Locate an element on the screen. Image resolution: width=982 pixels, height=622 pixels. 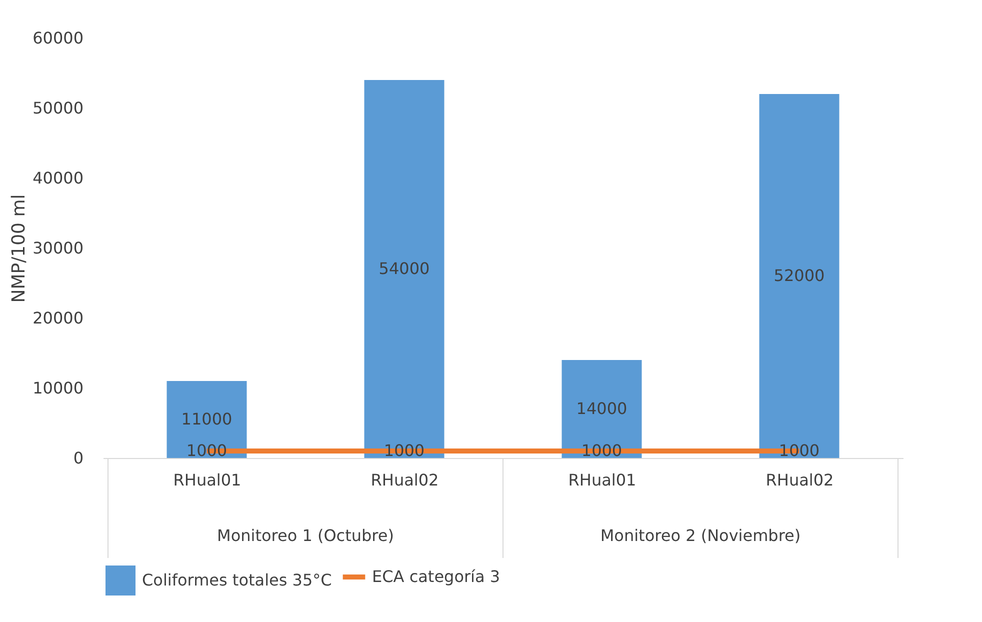
y-axis-title: NMP/100 ml is located at coordinates (19, 248).